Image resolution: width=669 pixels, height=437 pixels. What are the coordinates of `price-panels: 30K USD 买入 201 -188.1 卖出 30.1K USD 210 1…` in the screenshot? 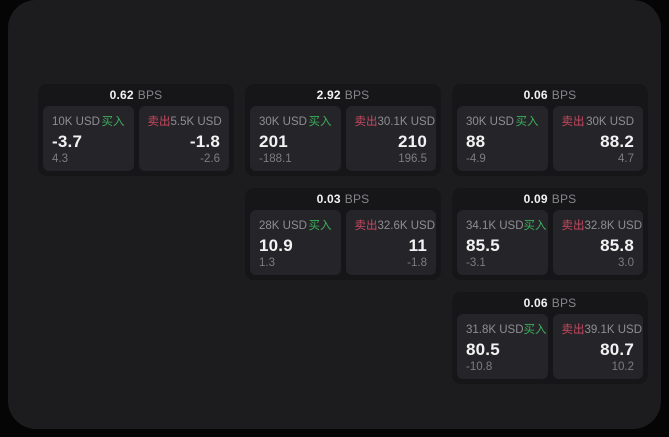 It's located at (343, 138).